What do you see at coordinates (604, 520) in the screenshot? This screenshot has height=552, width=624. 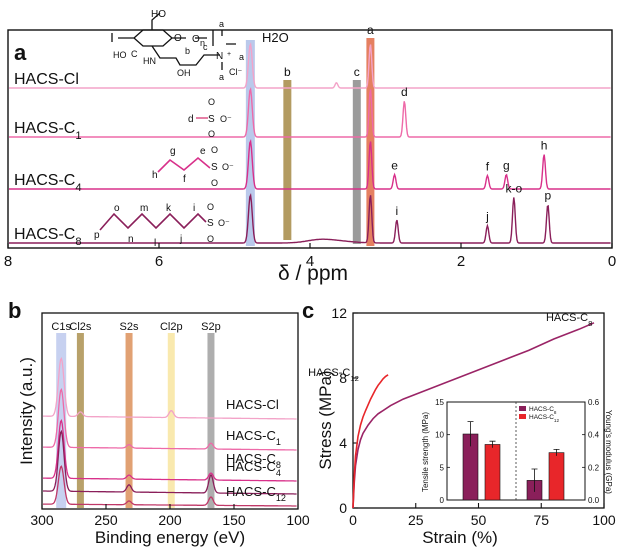 I see `c-x-tick-label: 100` at bounding box center [604, 520].